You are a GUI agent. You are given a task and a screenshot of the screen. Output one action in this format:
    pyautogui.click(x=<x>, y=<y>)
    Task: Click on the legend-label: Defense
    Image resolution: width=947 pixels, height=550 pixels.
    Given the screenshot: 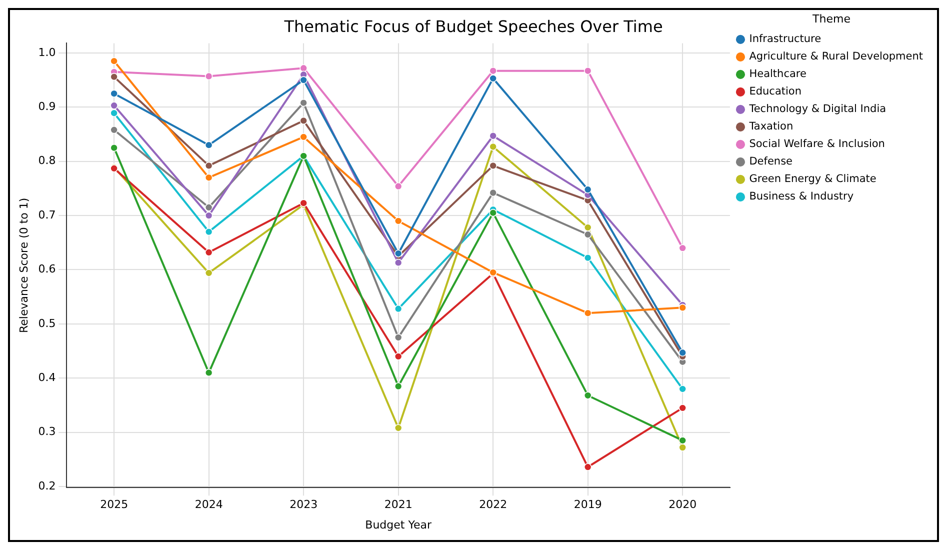 What is the action you would take?
    pyautogui.click(x=771, y=162)
    